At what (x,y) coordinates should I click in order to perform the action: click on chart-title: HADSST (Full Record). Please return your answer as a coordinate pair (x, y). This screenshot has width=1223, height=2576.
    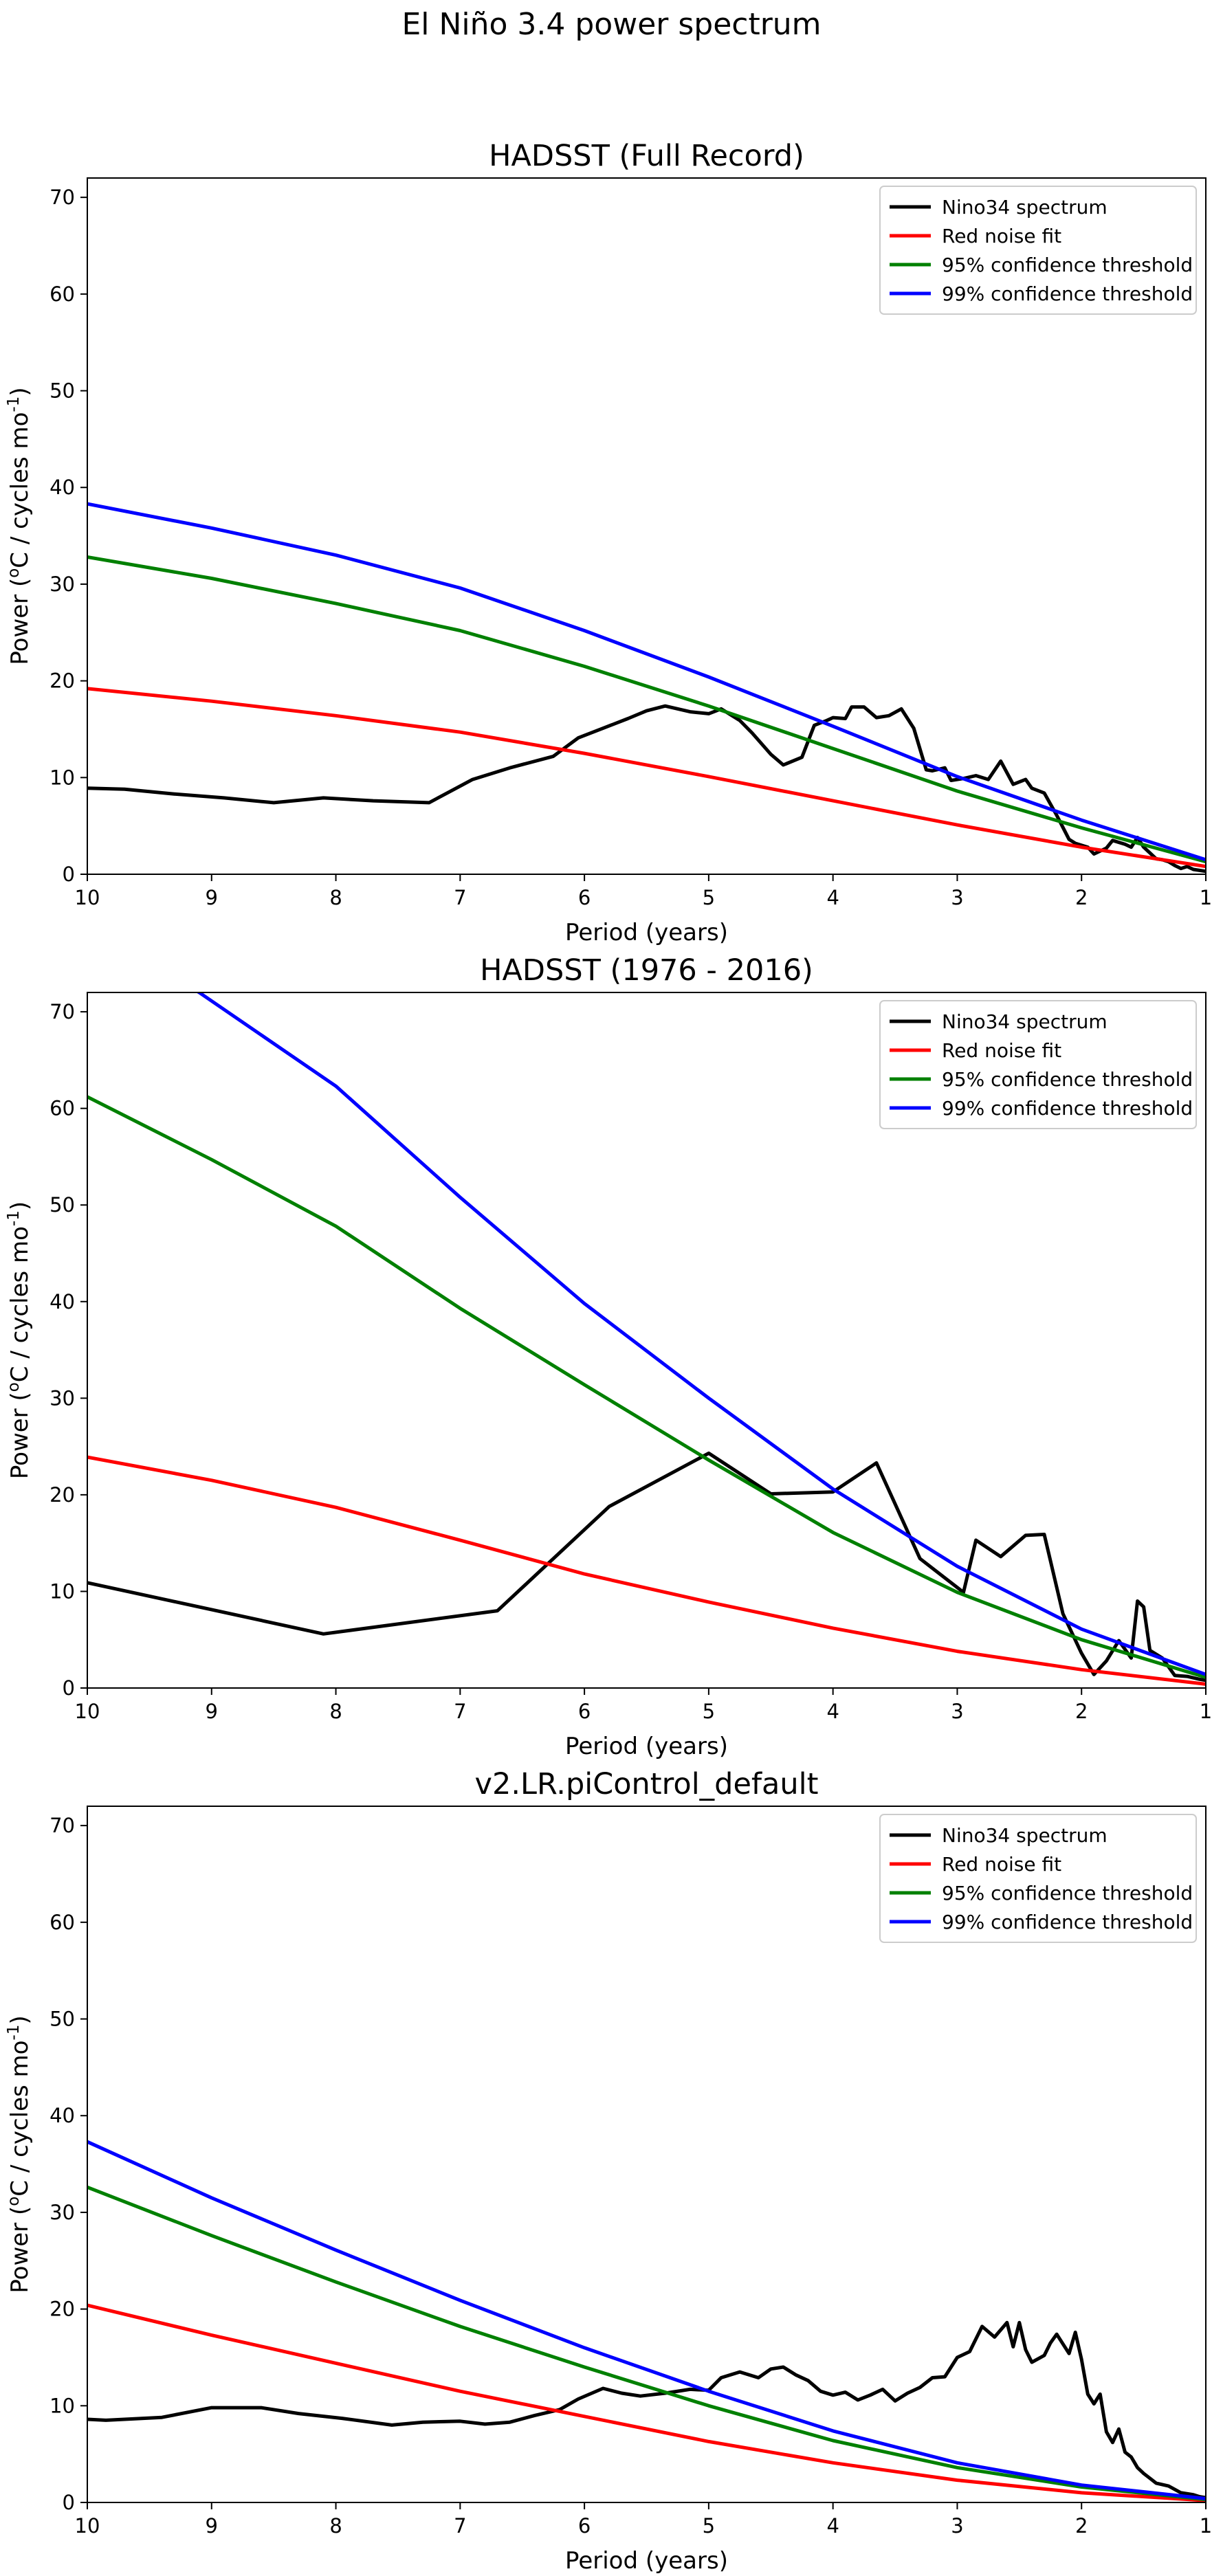
    Looking at the image, I should click on (646, 156).